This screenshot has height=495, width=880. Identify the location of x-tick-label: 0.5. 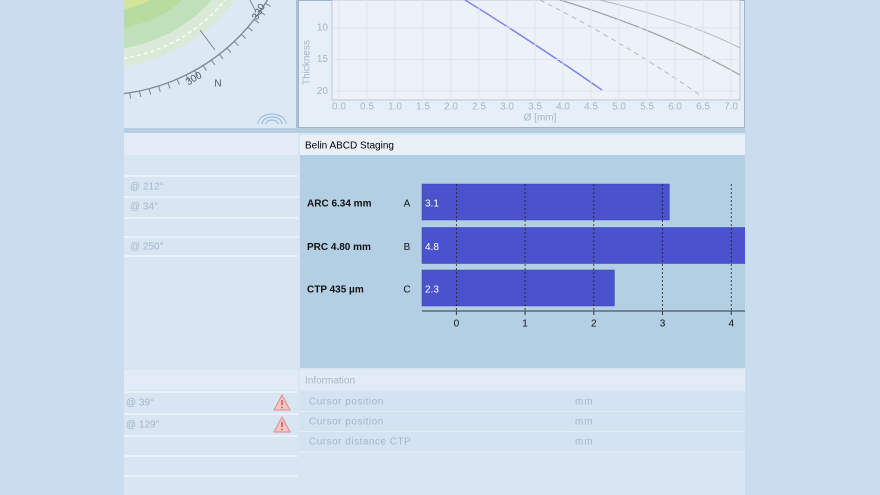
(367, 107).